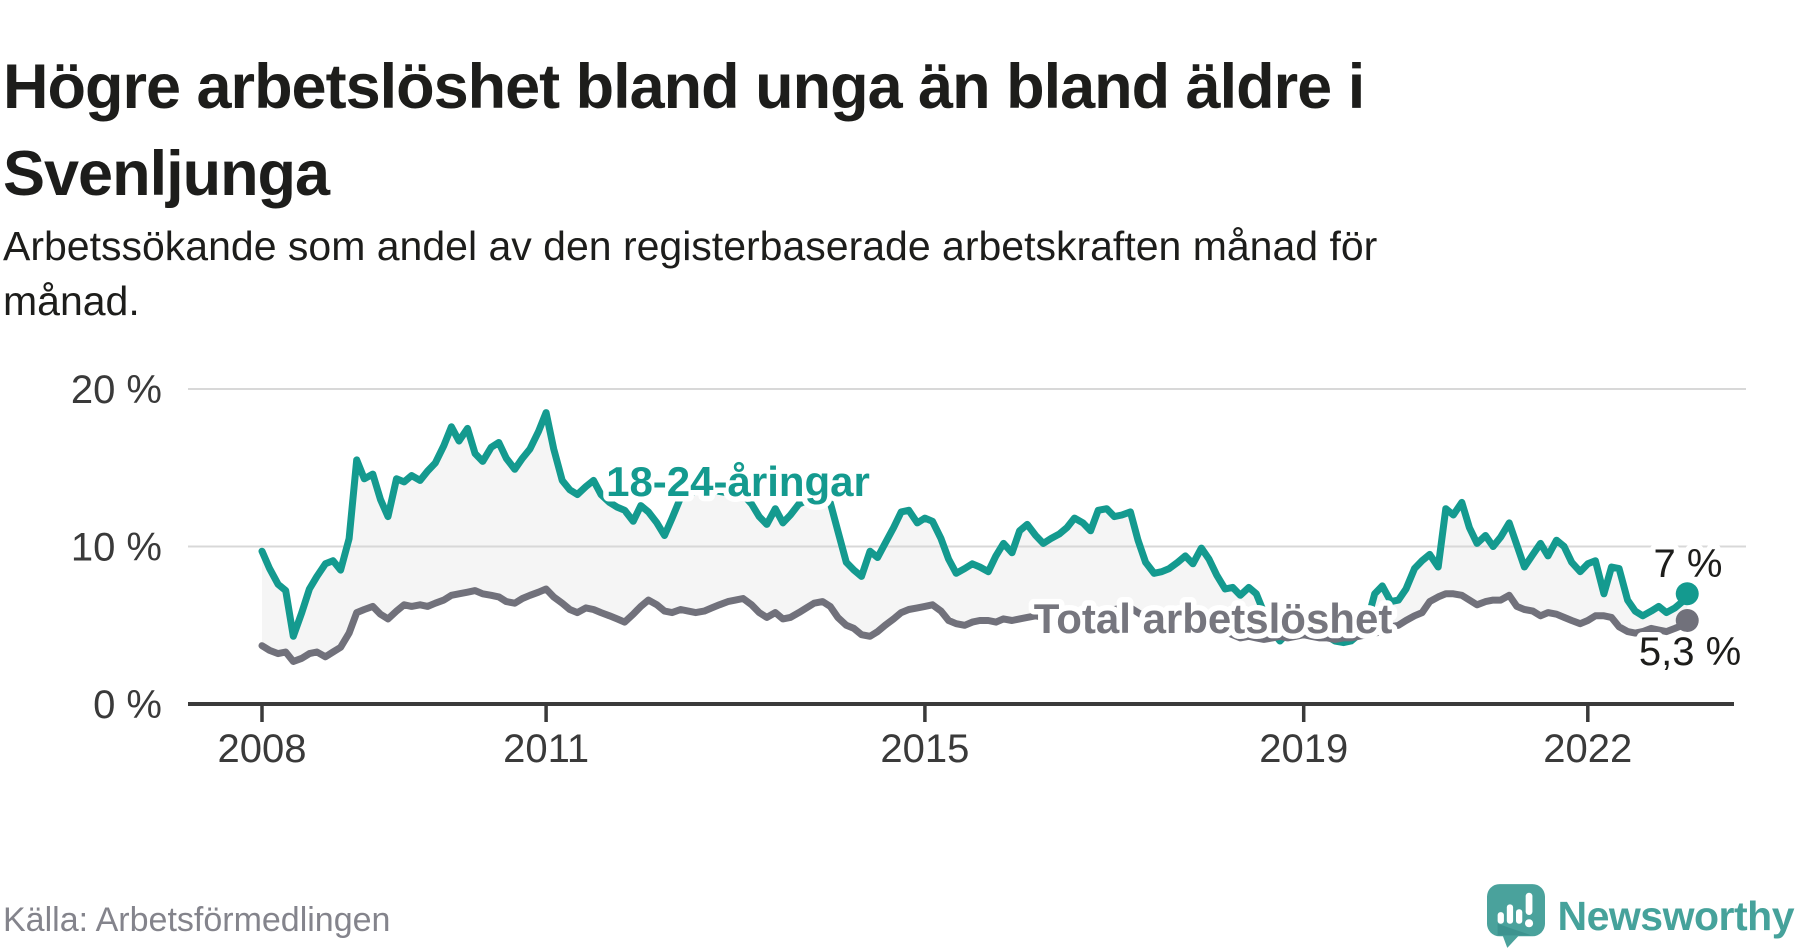 The height and width of the screenshot is (948, 1800). Describe the element at coordinates (116, 548) in the screenshot. I see `y-tick-label-10: 10 %` at that location.